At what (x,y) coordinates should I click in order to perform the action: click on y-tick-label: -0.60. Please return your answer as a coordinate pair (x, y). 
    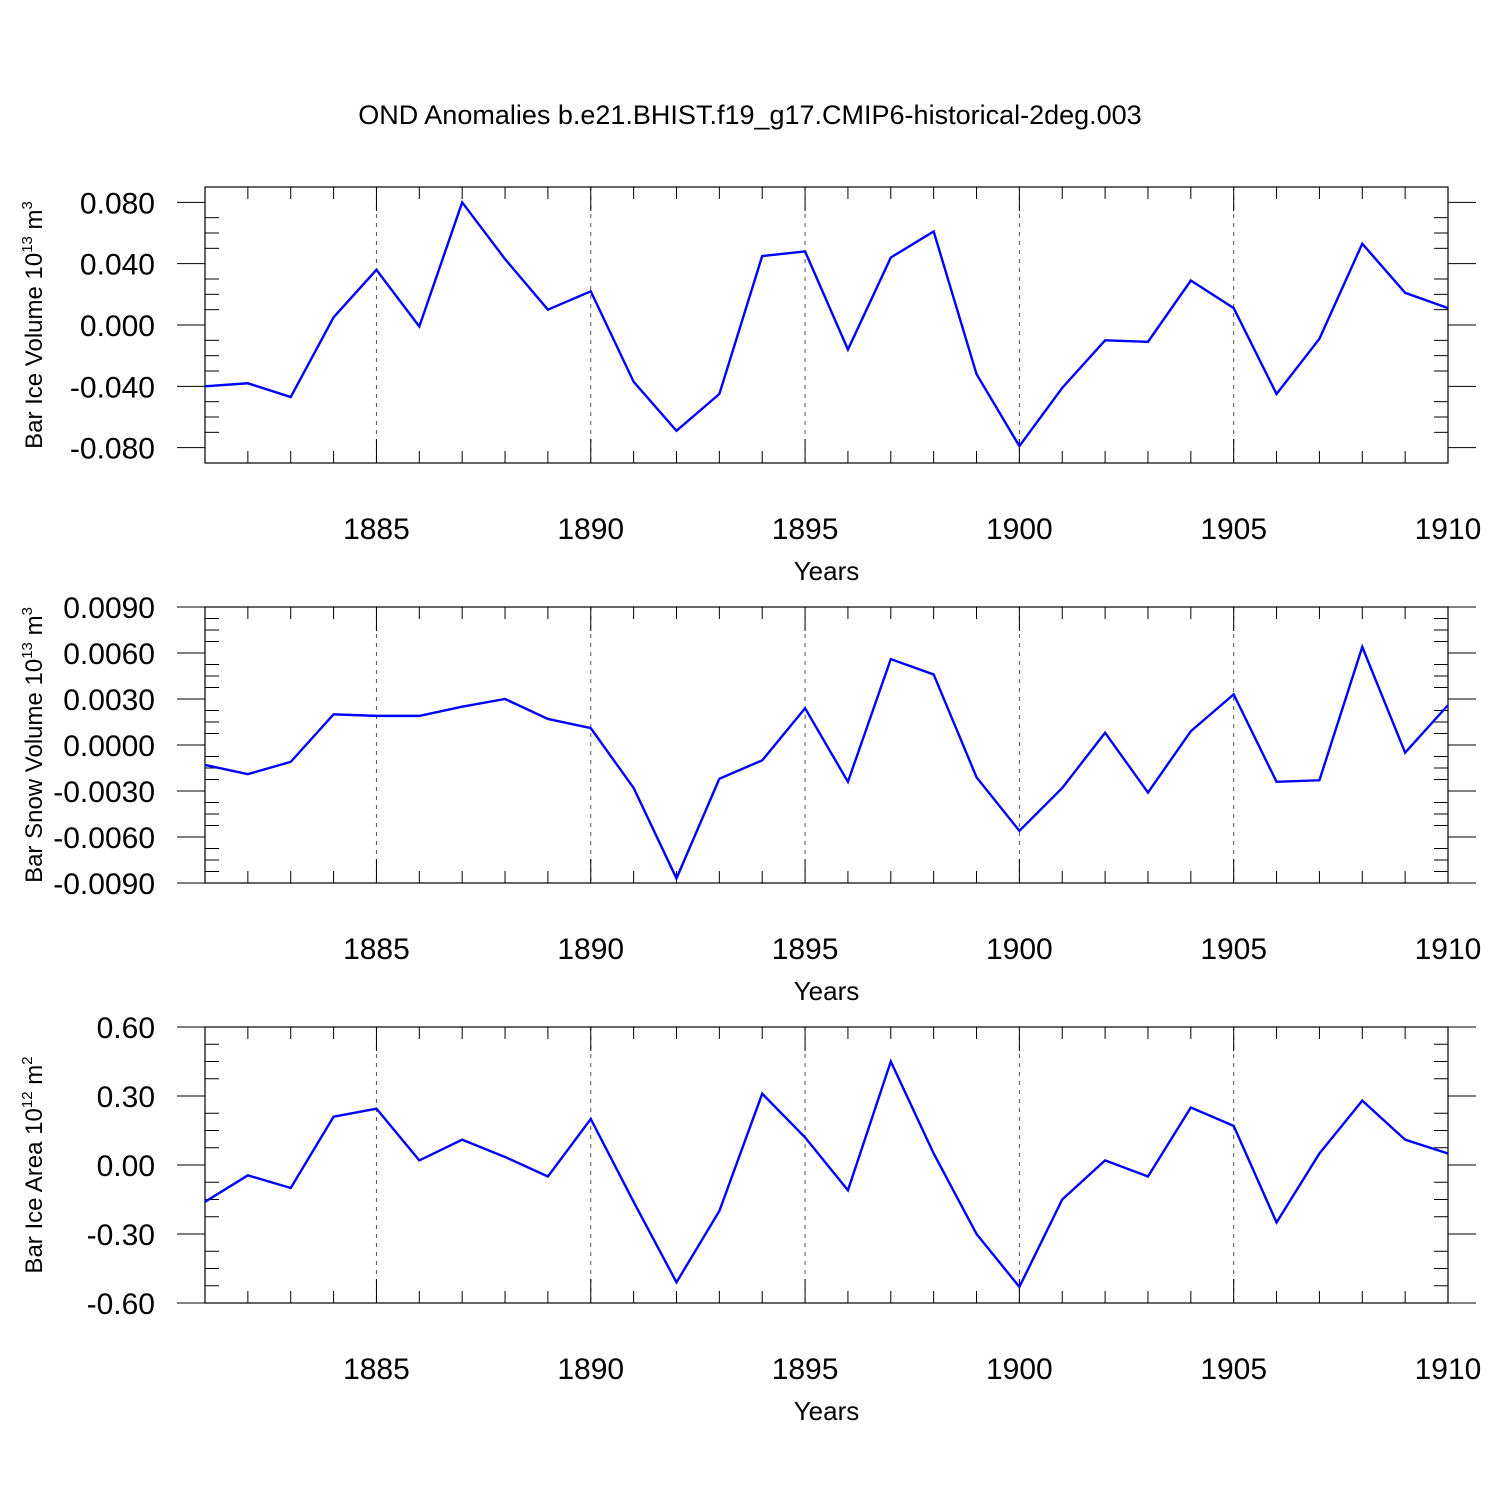
    Looking at the image, I should click on (121, 1304).